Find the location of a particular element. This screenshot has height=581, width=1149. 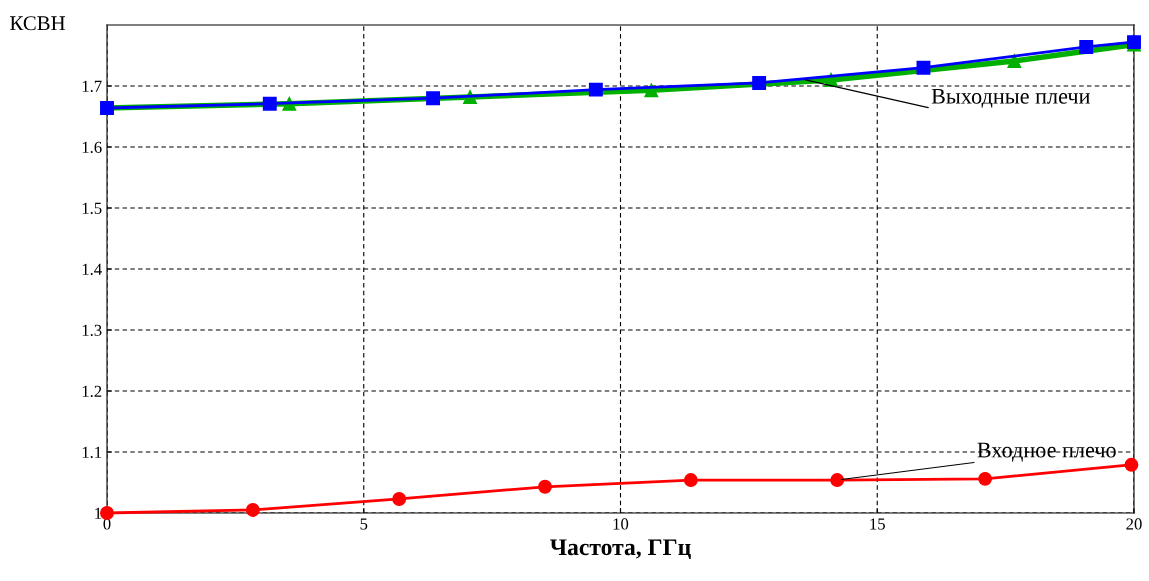

annotation: Выходные плечи is located at coordinates (1010, 98).